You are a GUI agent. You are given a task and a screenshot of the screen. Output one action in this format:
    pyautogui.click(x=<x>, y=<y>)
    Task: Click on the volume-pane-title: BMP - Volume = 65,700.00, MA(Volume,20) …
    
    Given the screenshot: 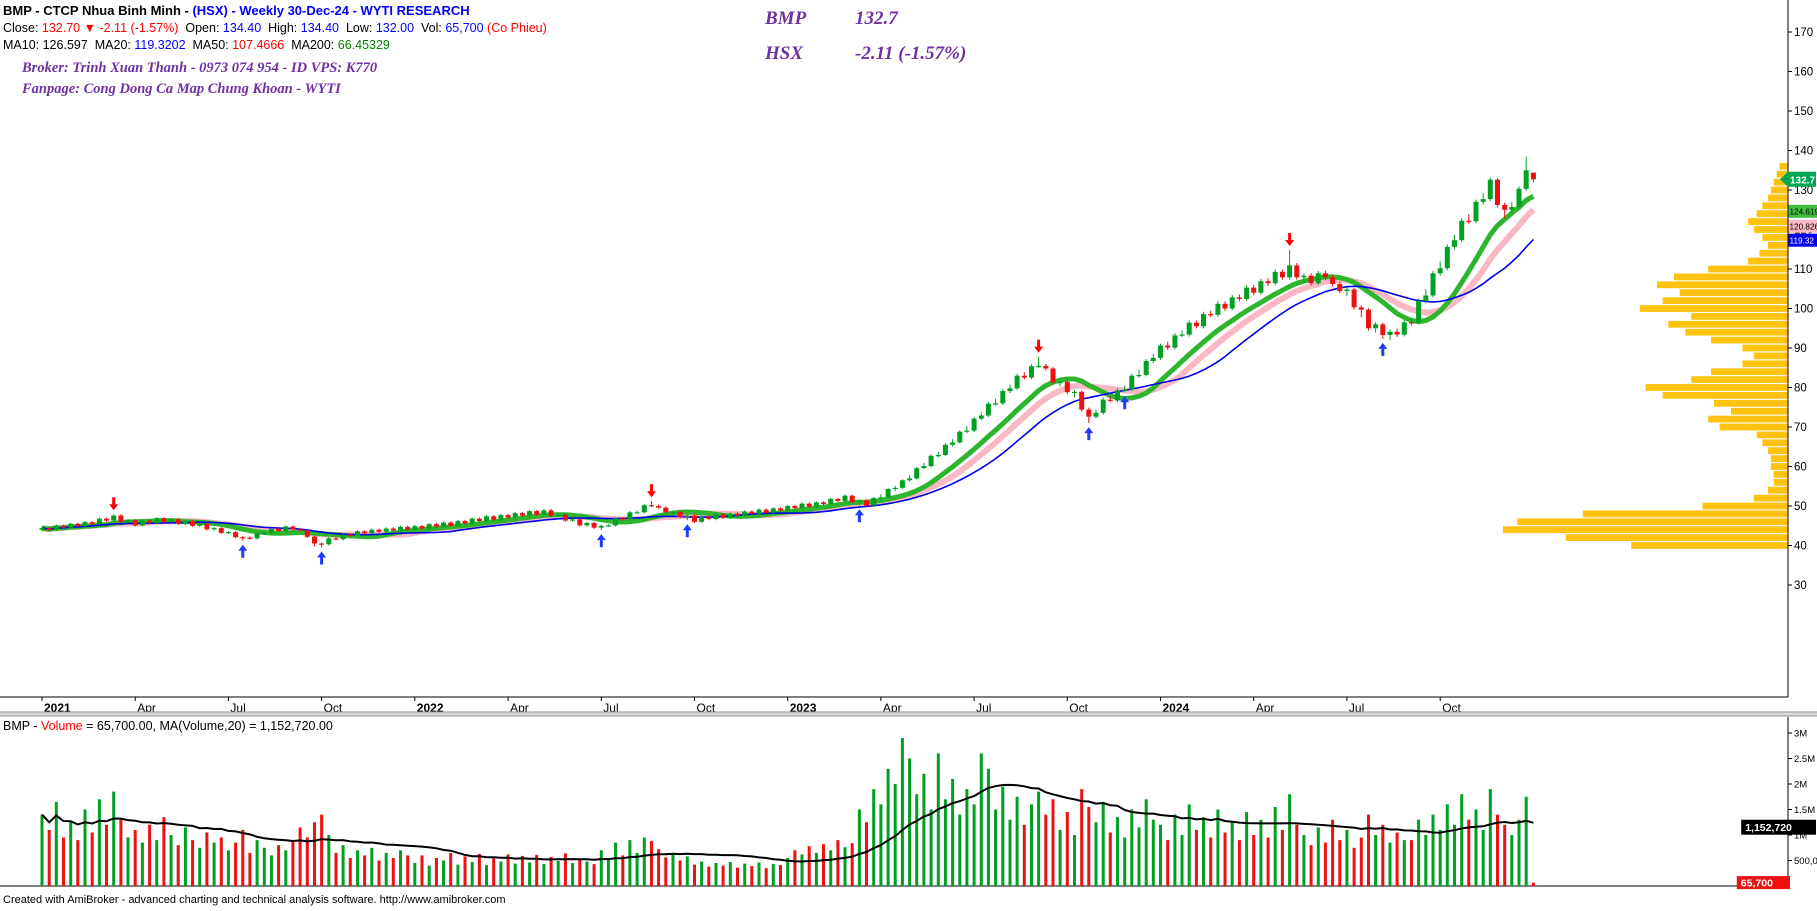 What is the action you would take?
    pyautogui.click(x=168, y=726)
    